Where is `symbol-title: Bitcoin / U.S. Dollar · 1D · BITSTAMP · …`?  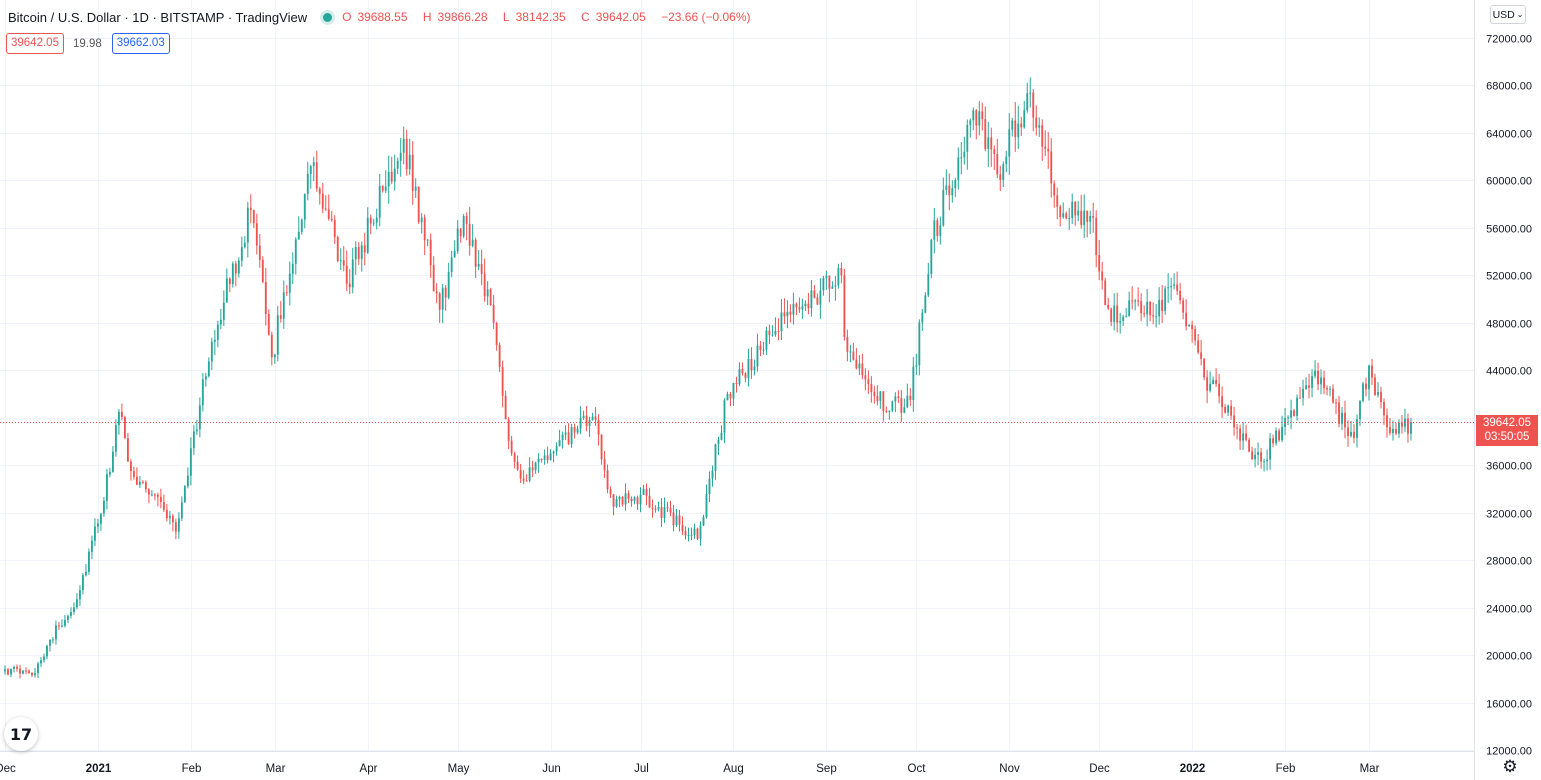
symbol-title: Bitcoin / U.S. Dollar · 1D · BITSTAMP · … is located at coordinates (158, 17).